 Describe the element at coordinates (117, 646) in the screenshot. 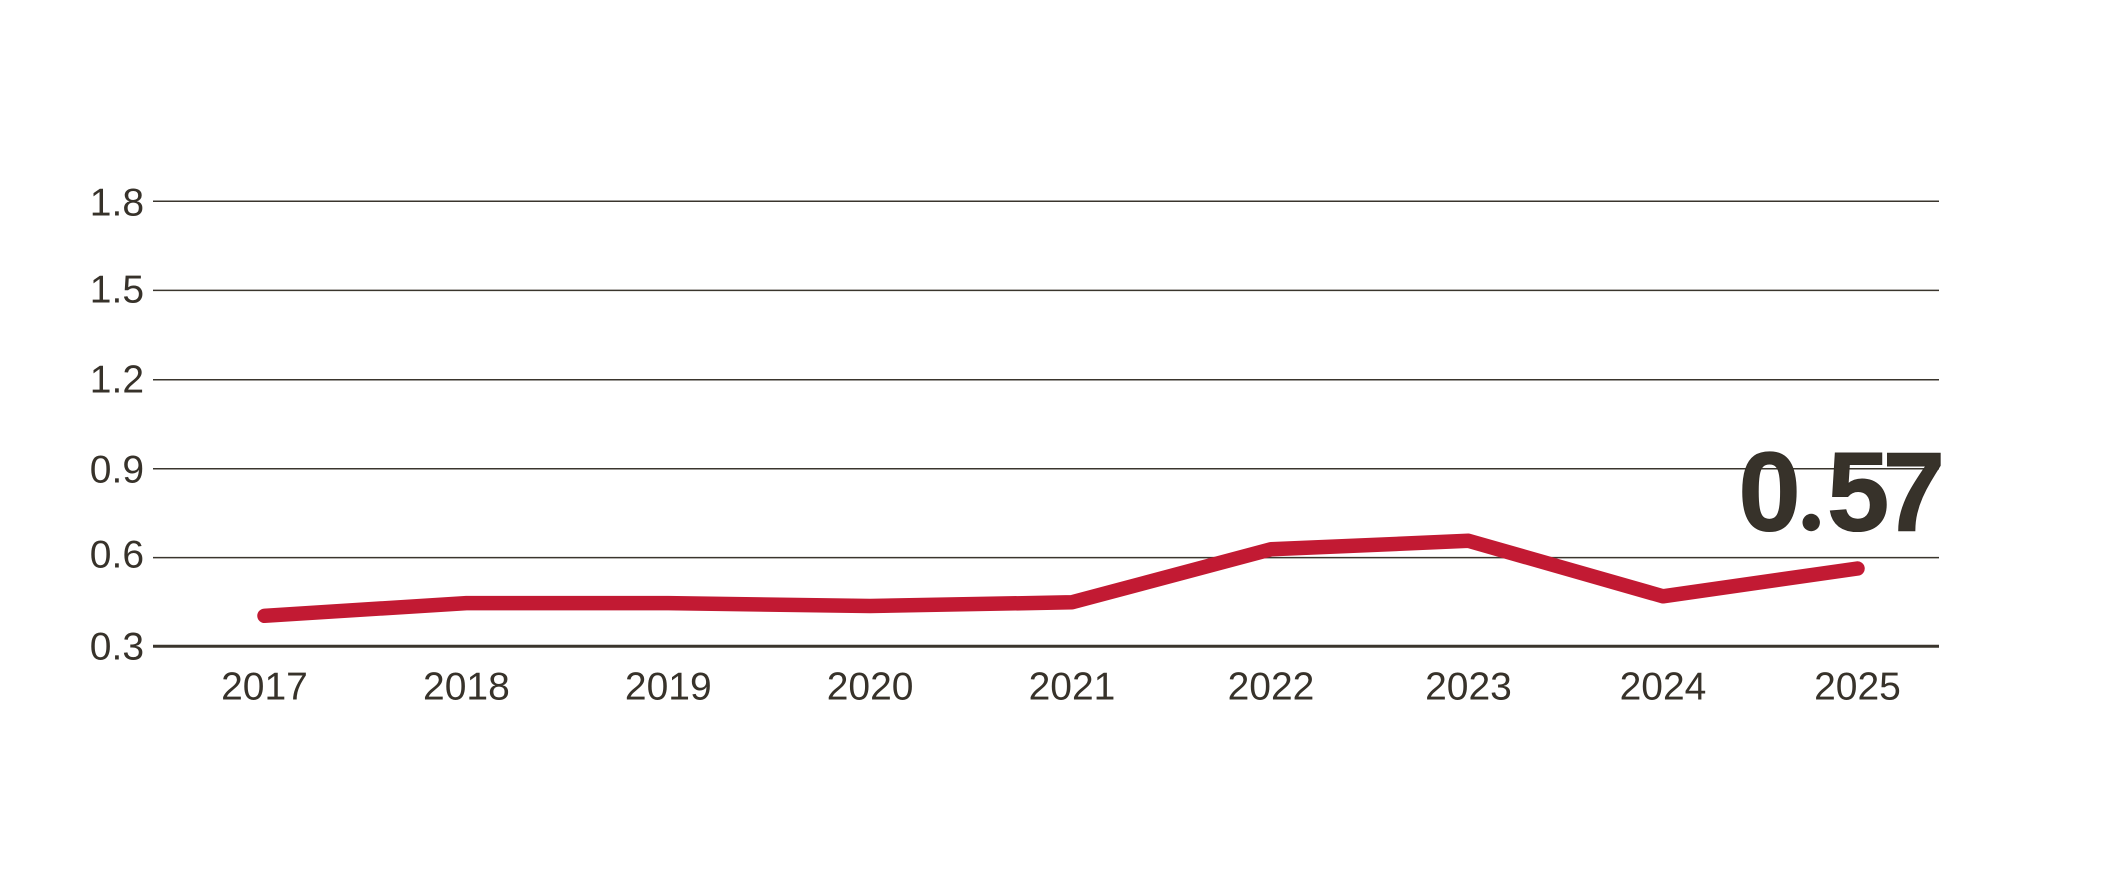

I see `svg-text: 0.3` at that location.